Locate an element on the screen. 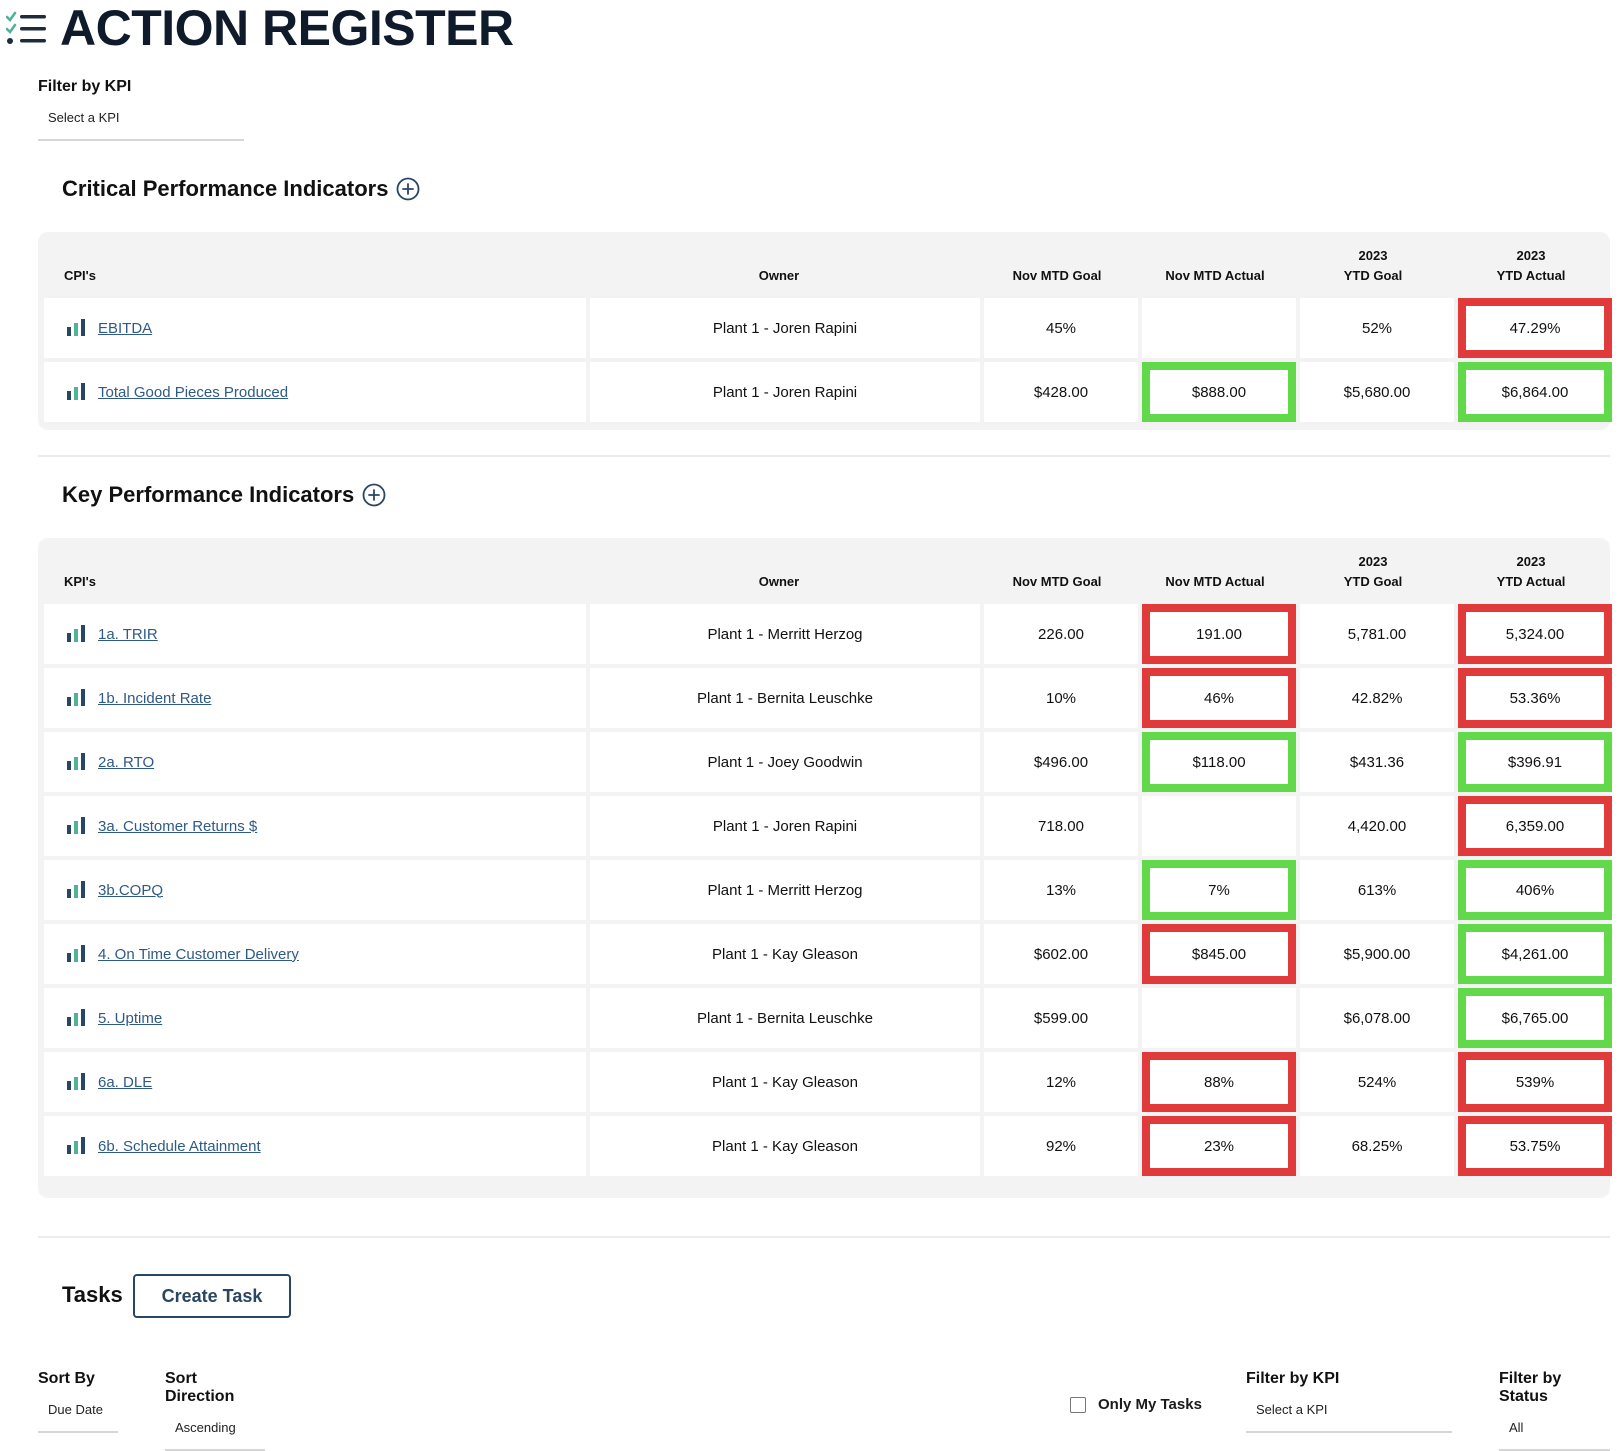  cpi-title-text: Critical Performance Indicators is located at coordinates (225, 188).